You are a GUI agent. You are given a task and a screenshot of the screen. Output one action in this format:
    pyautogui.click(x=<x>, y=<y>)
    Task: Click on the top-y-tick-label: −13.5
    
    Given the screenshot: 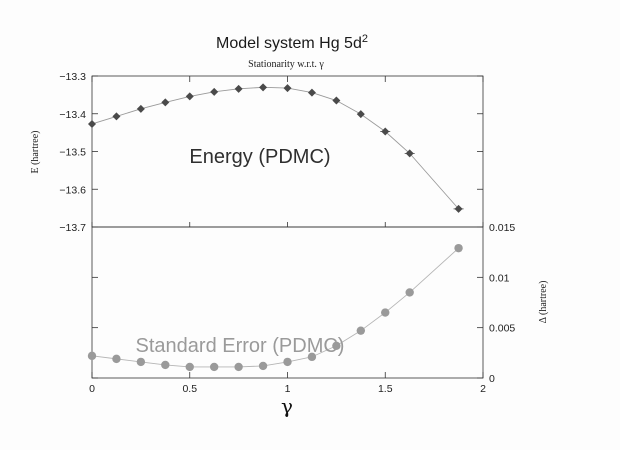 What is the action you would take?
    pyautogui.click(x=72, y=153)
    